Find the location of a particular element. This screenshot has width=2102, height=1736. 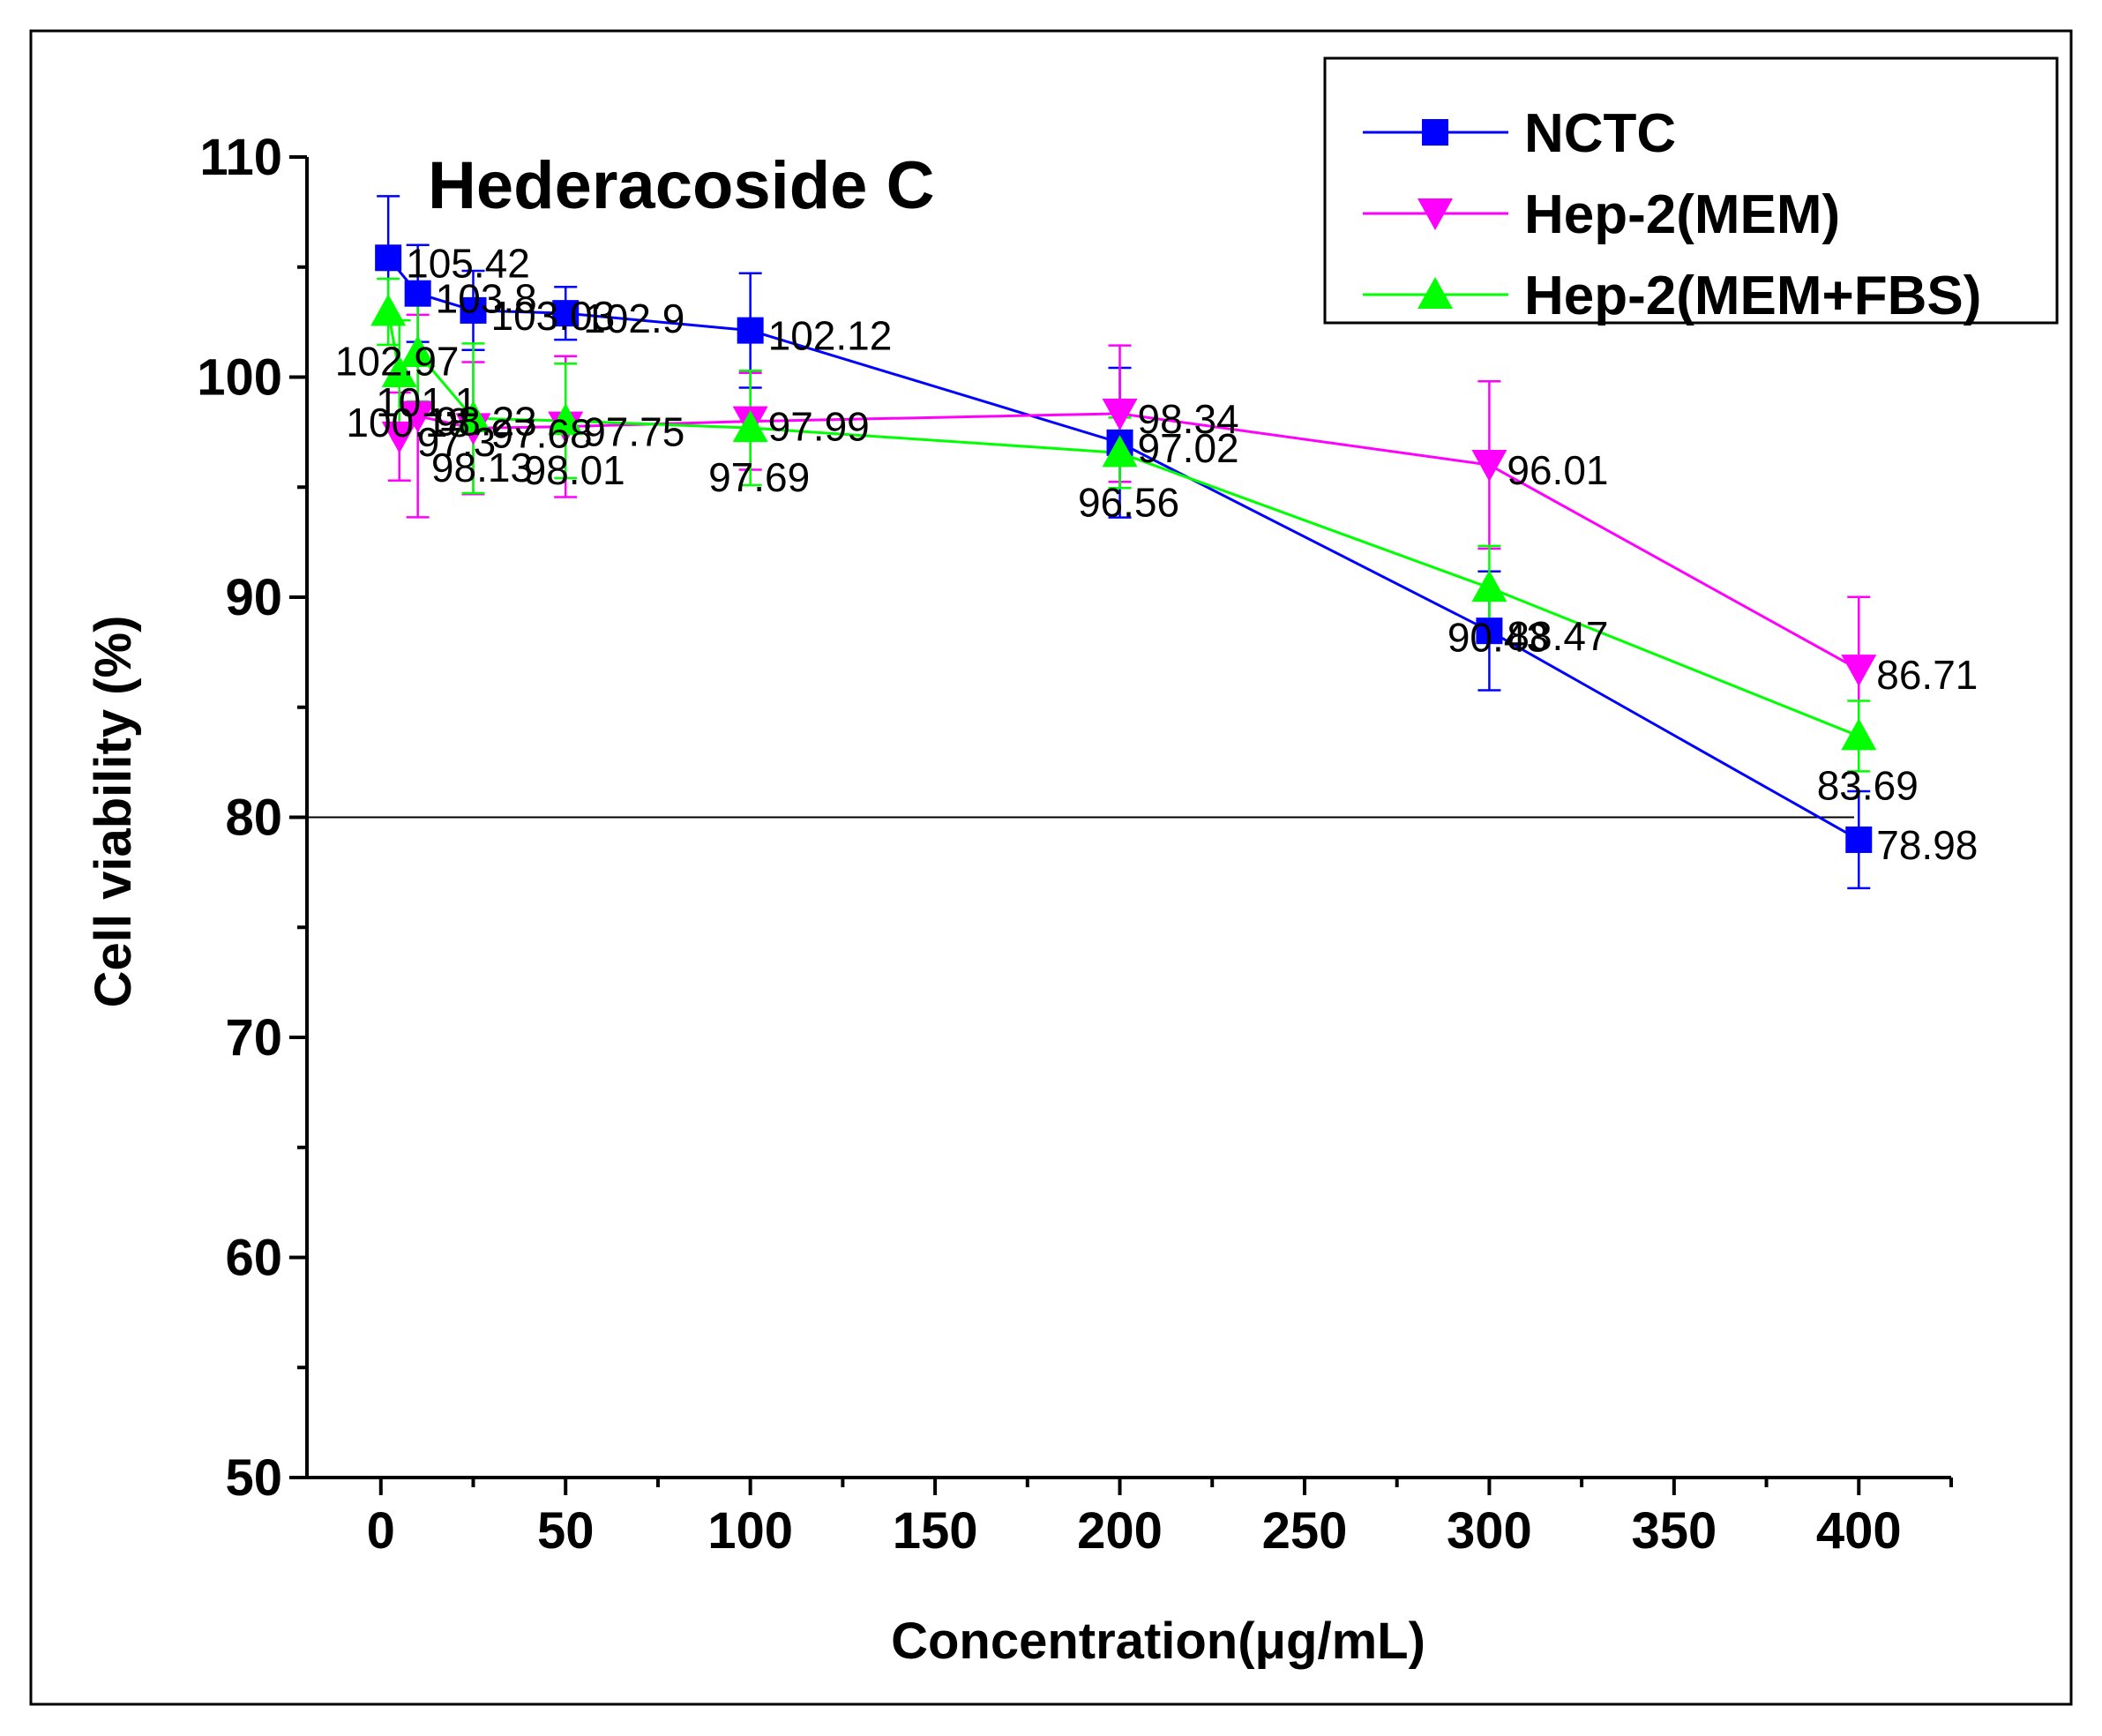

data-label: 103.8 is located at coordinates (486, 299).